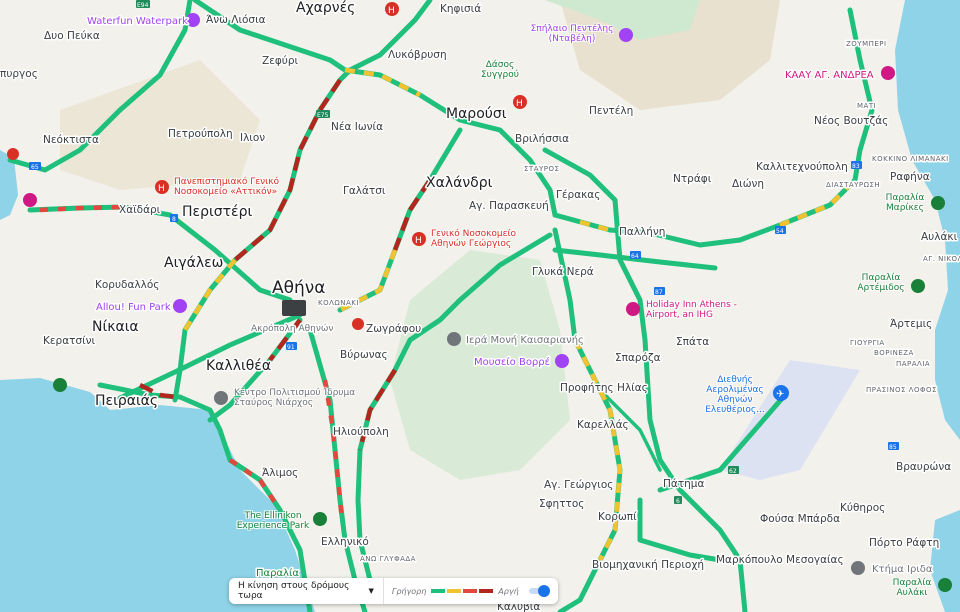 Image resolution: width=960 pixels, height=612 pixels. I want to click on label-gerakas: Γέρακας, so click(578, 195).